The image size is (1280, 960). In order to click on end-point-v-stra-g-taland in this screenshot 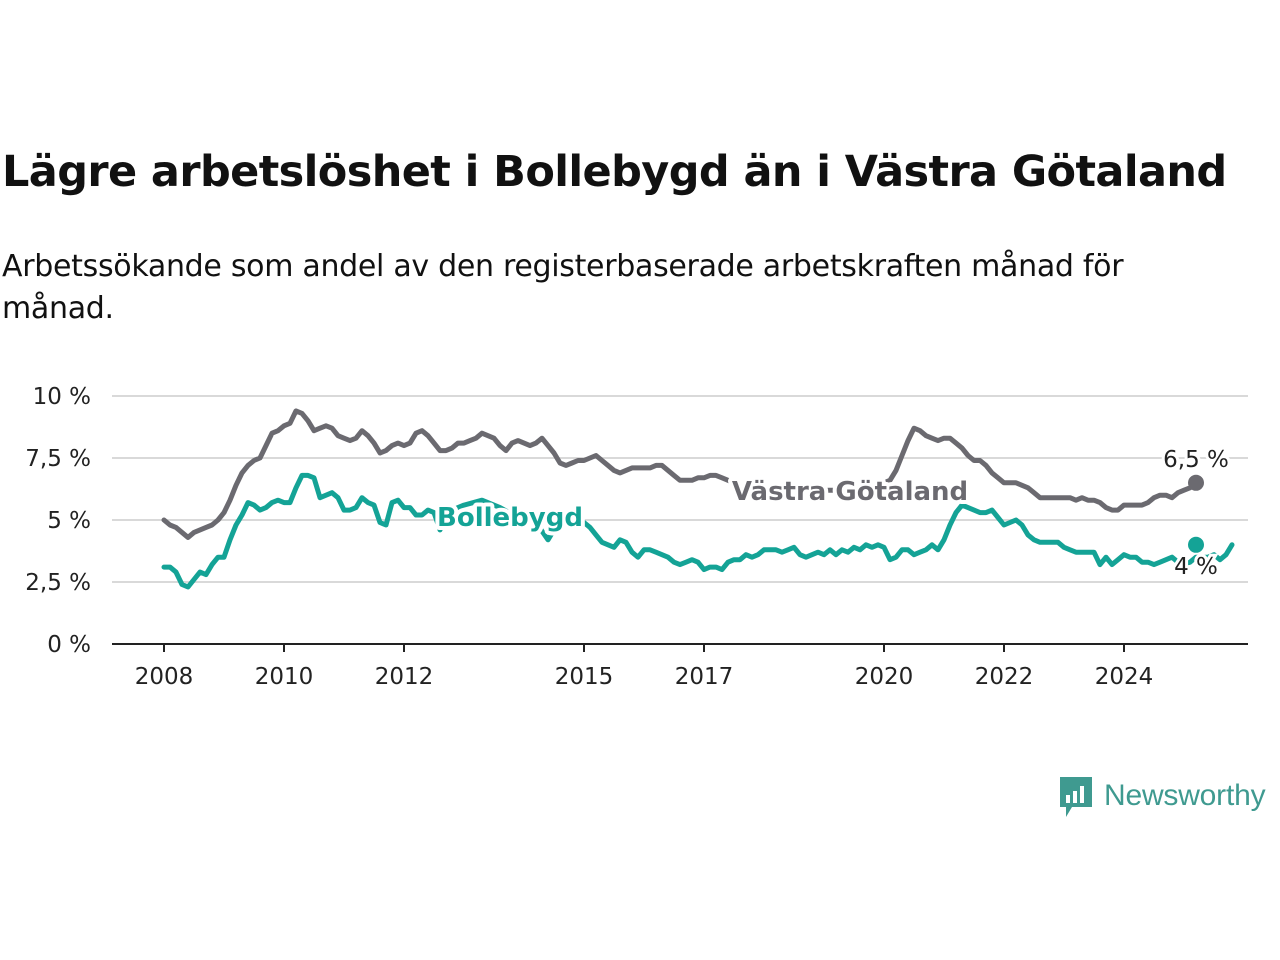, I will do `click(1196, 482)`.